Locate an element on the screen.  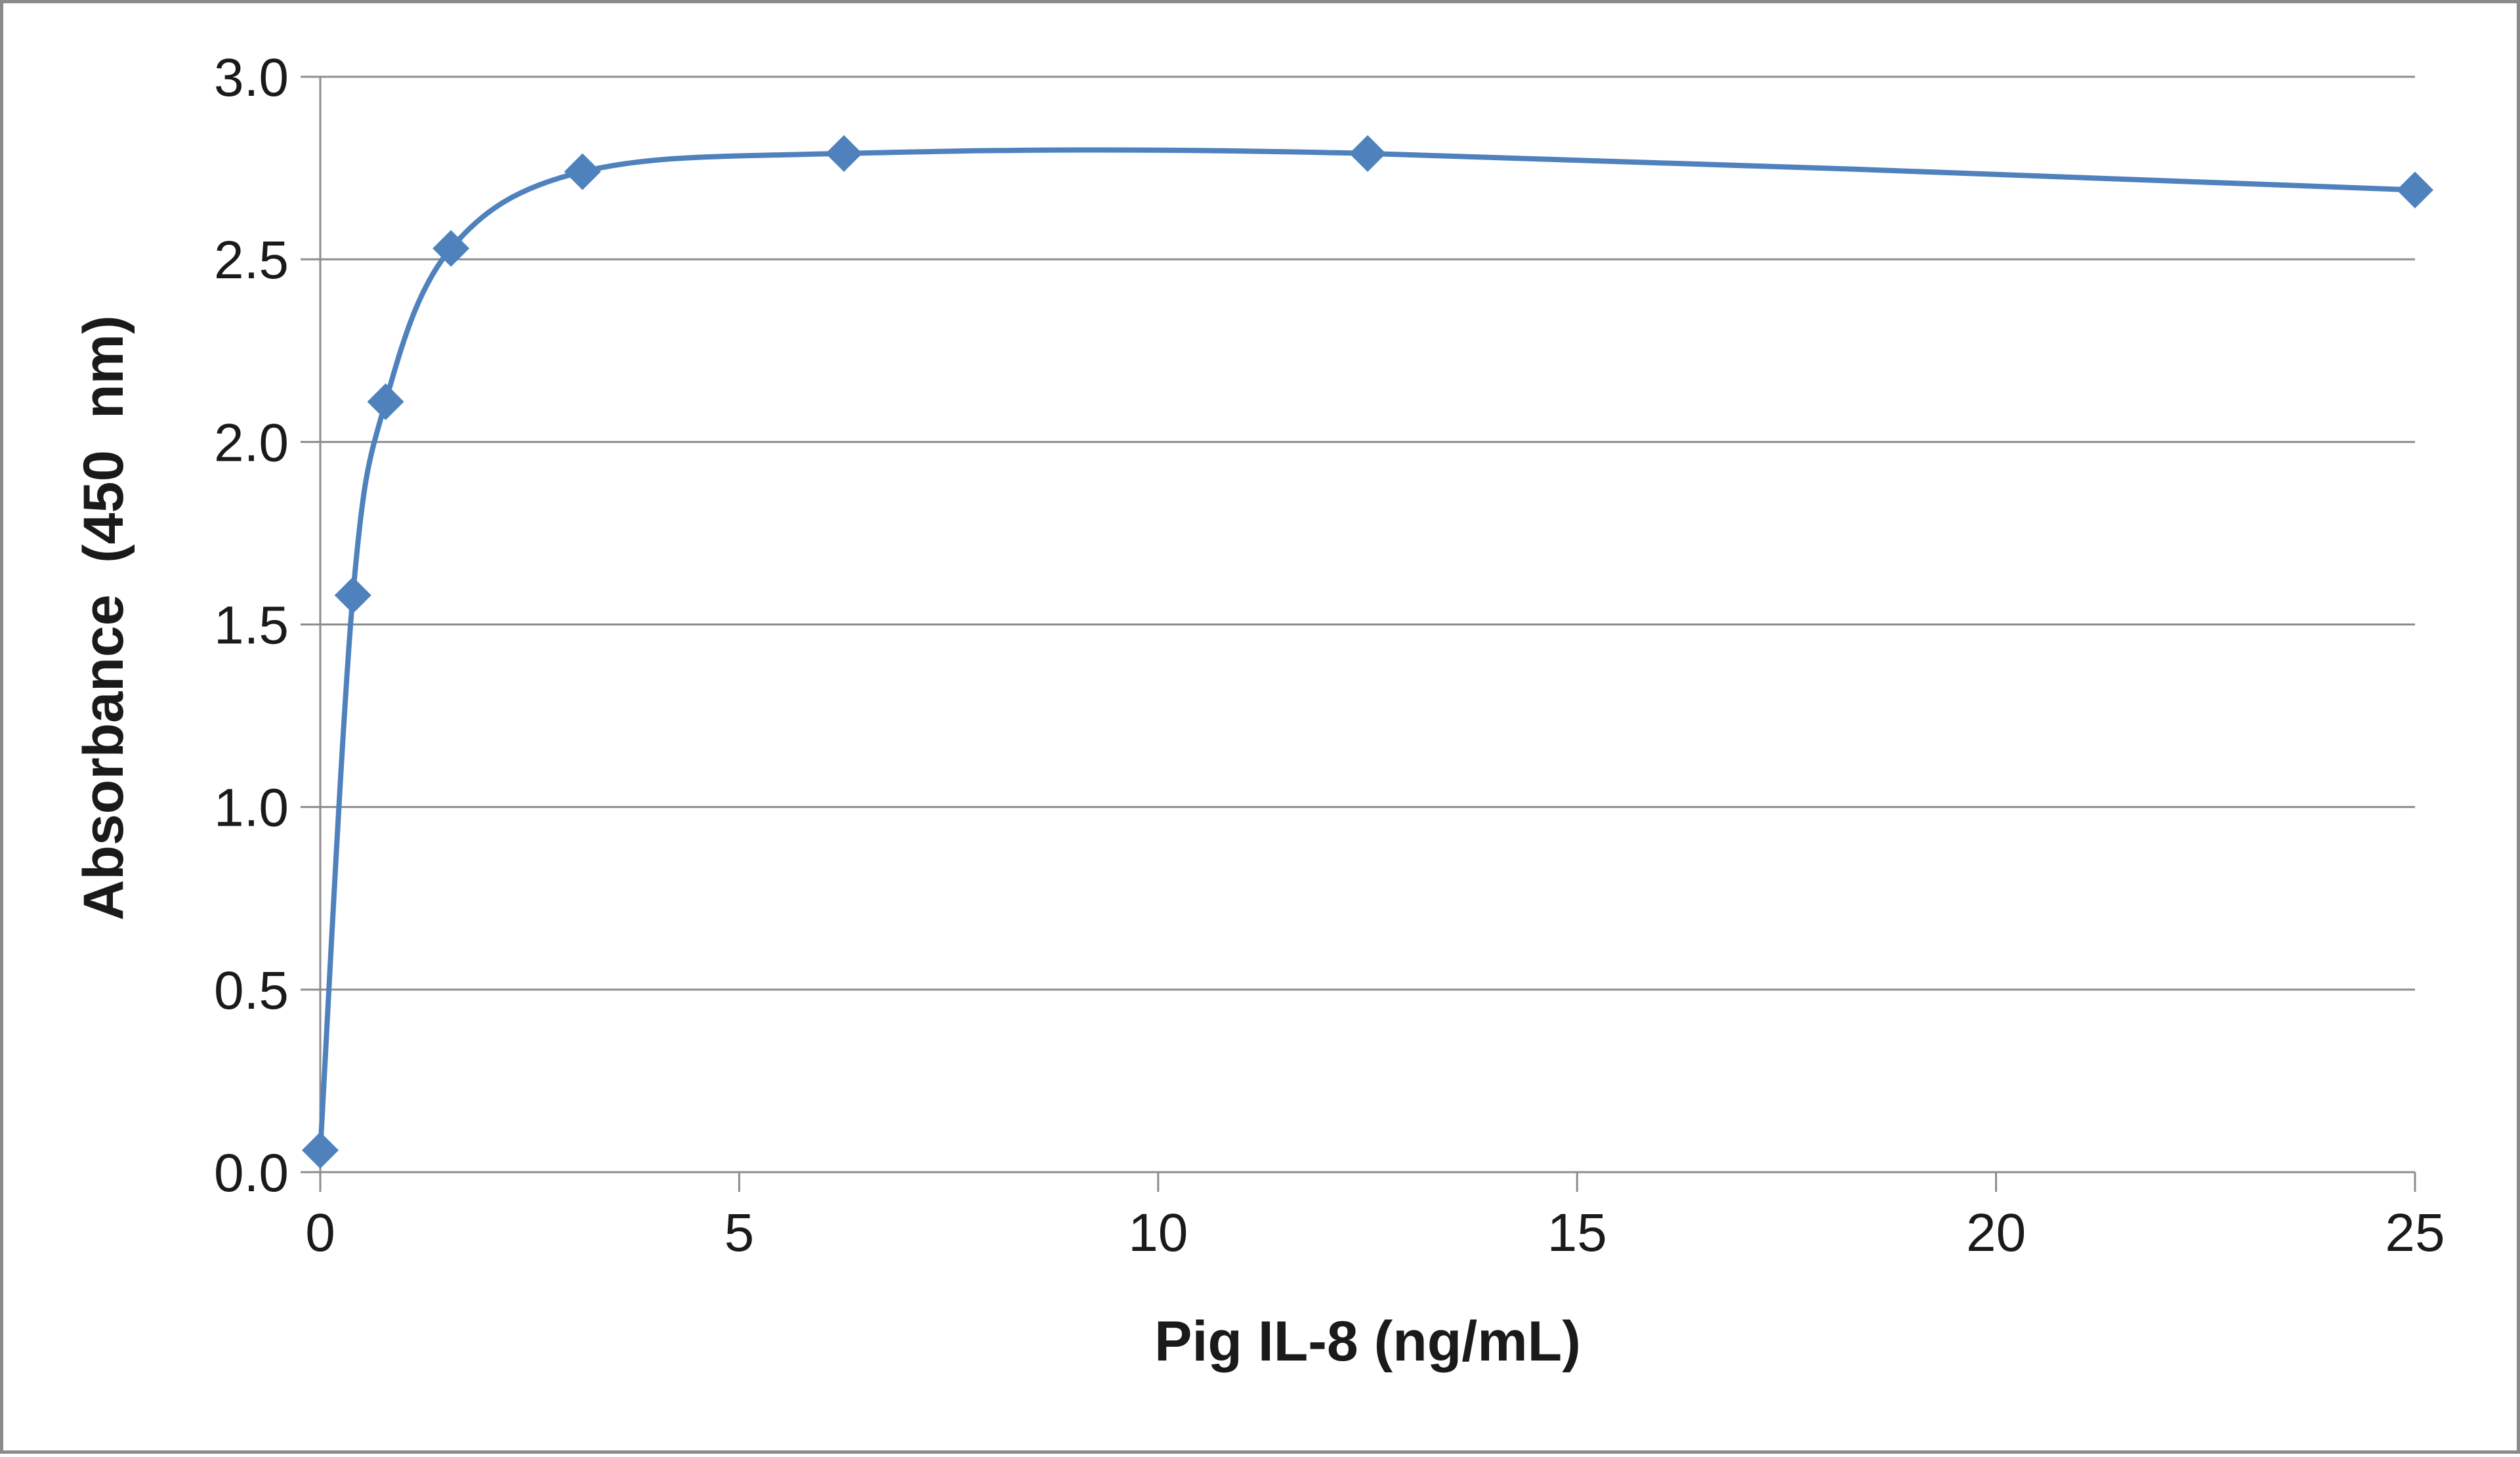
y-tick-label: 2.0 is located at coordinates (251, 443).